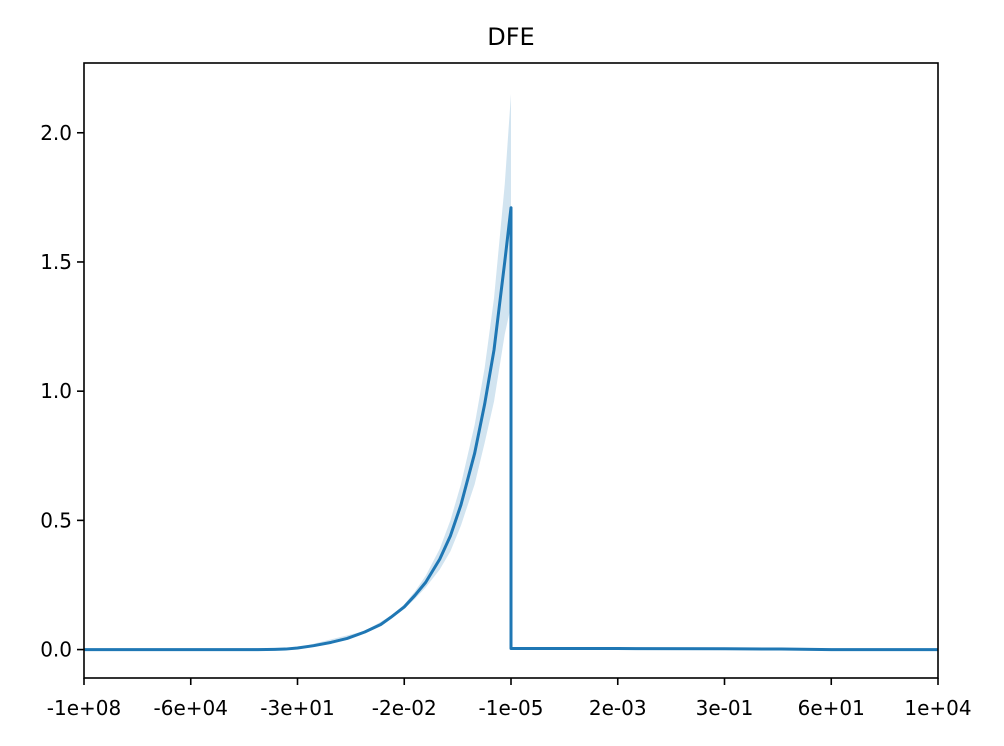 Image resolution: width=1004 pixels, height=746 pixels. What do you see at coordinates (510, 37) in the screenshot?
I see `chart-title: DFE` at bounding box center [510, 37].